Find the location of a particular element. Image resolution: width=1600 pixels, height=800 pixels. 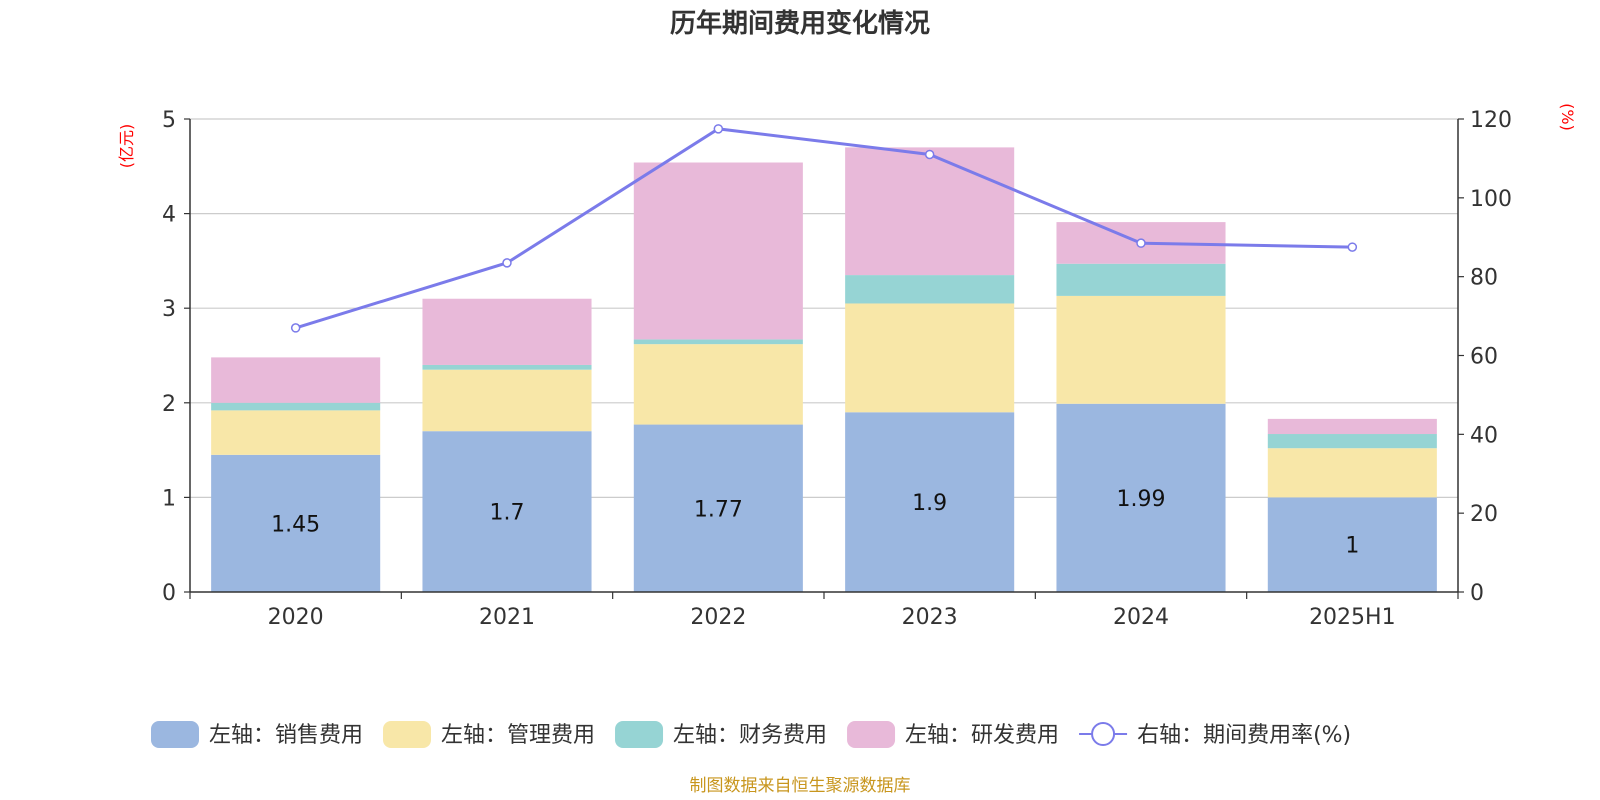

right-tick-label: 120 is located at coordinates (1491, 120).